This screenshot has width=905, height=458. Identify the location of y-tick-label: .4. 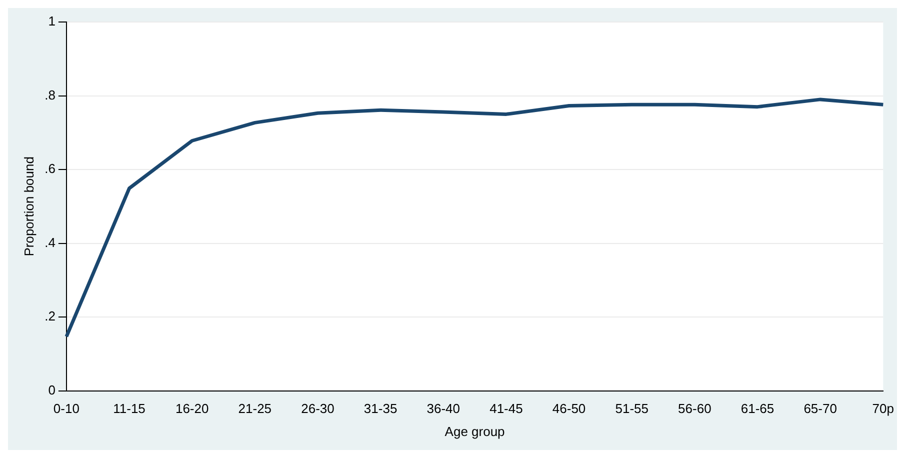
(50, 242).